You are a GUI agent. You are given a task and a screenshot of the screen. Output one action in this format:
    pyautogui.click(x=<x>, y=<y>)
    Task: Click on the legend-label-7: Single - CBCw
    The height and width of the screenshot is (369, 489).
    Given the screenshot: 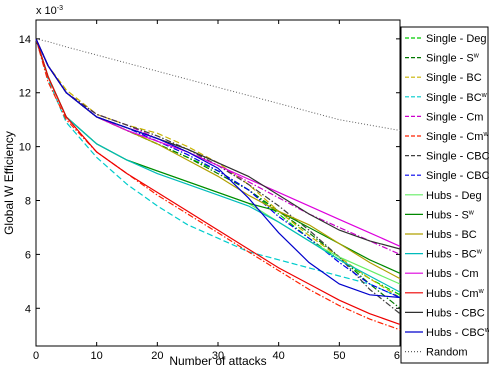 What is the action you would take?
    pyautogui.click(x=457, y=176)
    